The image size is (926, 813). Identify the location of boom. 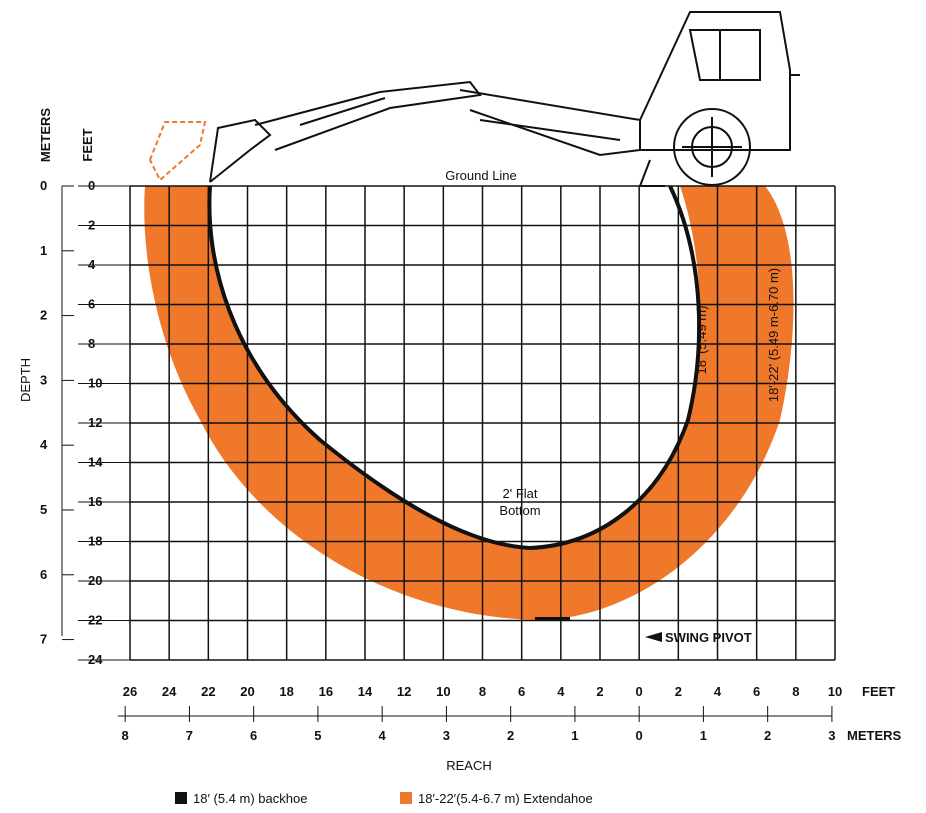
(550, 122).